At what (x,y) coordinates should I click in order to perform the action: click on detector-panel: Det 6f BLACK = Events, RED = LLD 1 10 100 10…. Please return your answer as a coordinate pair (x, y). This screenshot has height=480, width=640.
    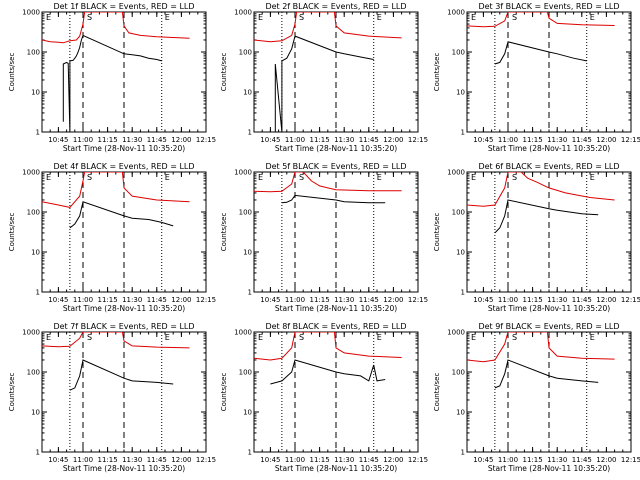
    Looking at the image, I should click on (536, 237).